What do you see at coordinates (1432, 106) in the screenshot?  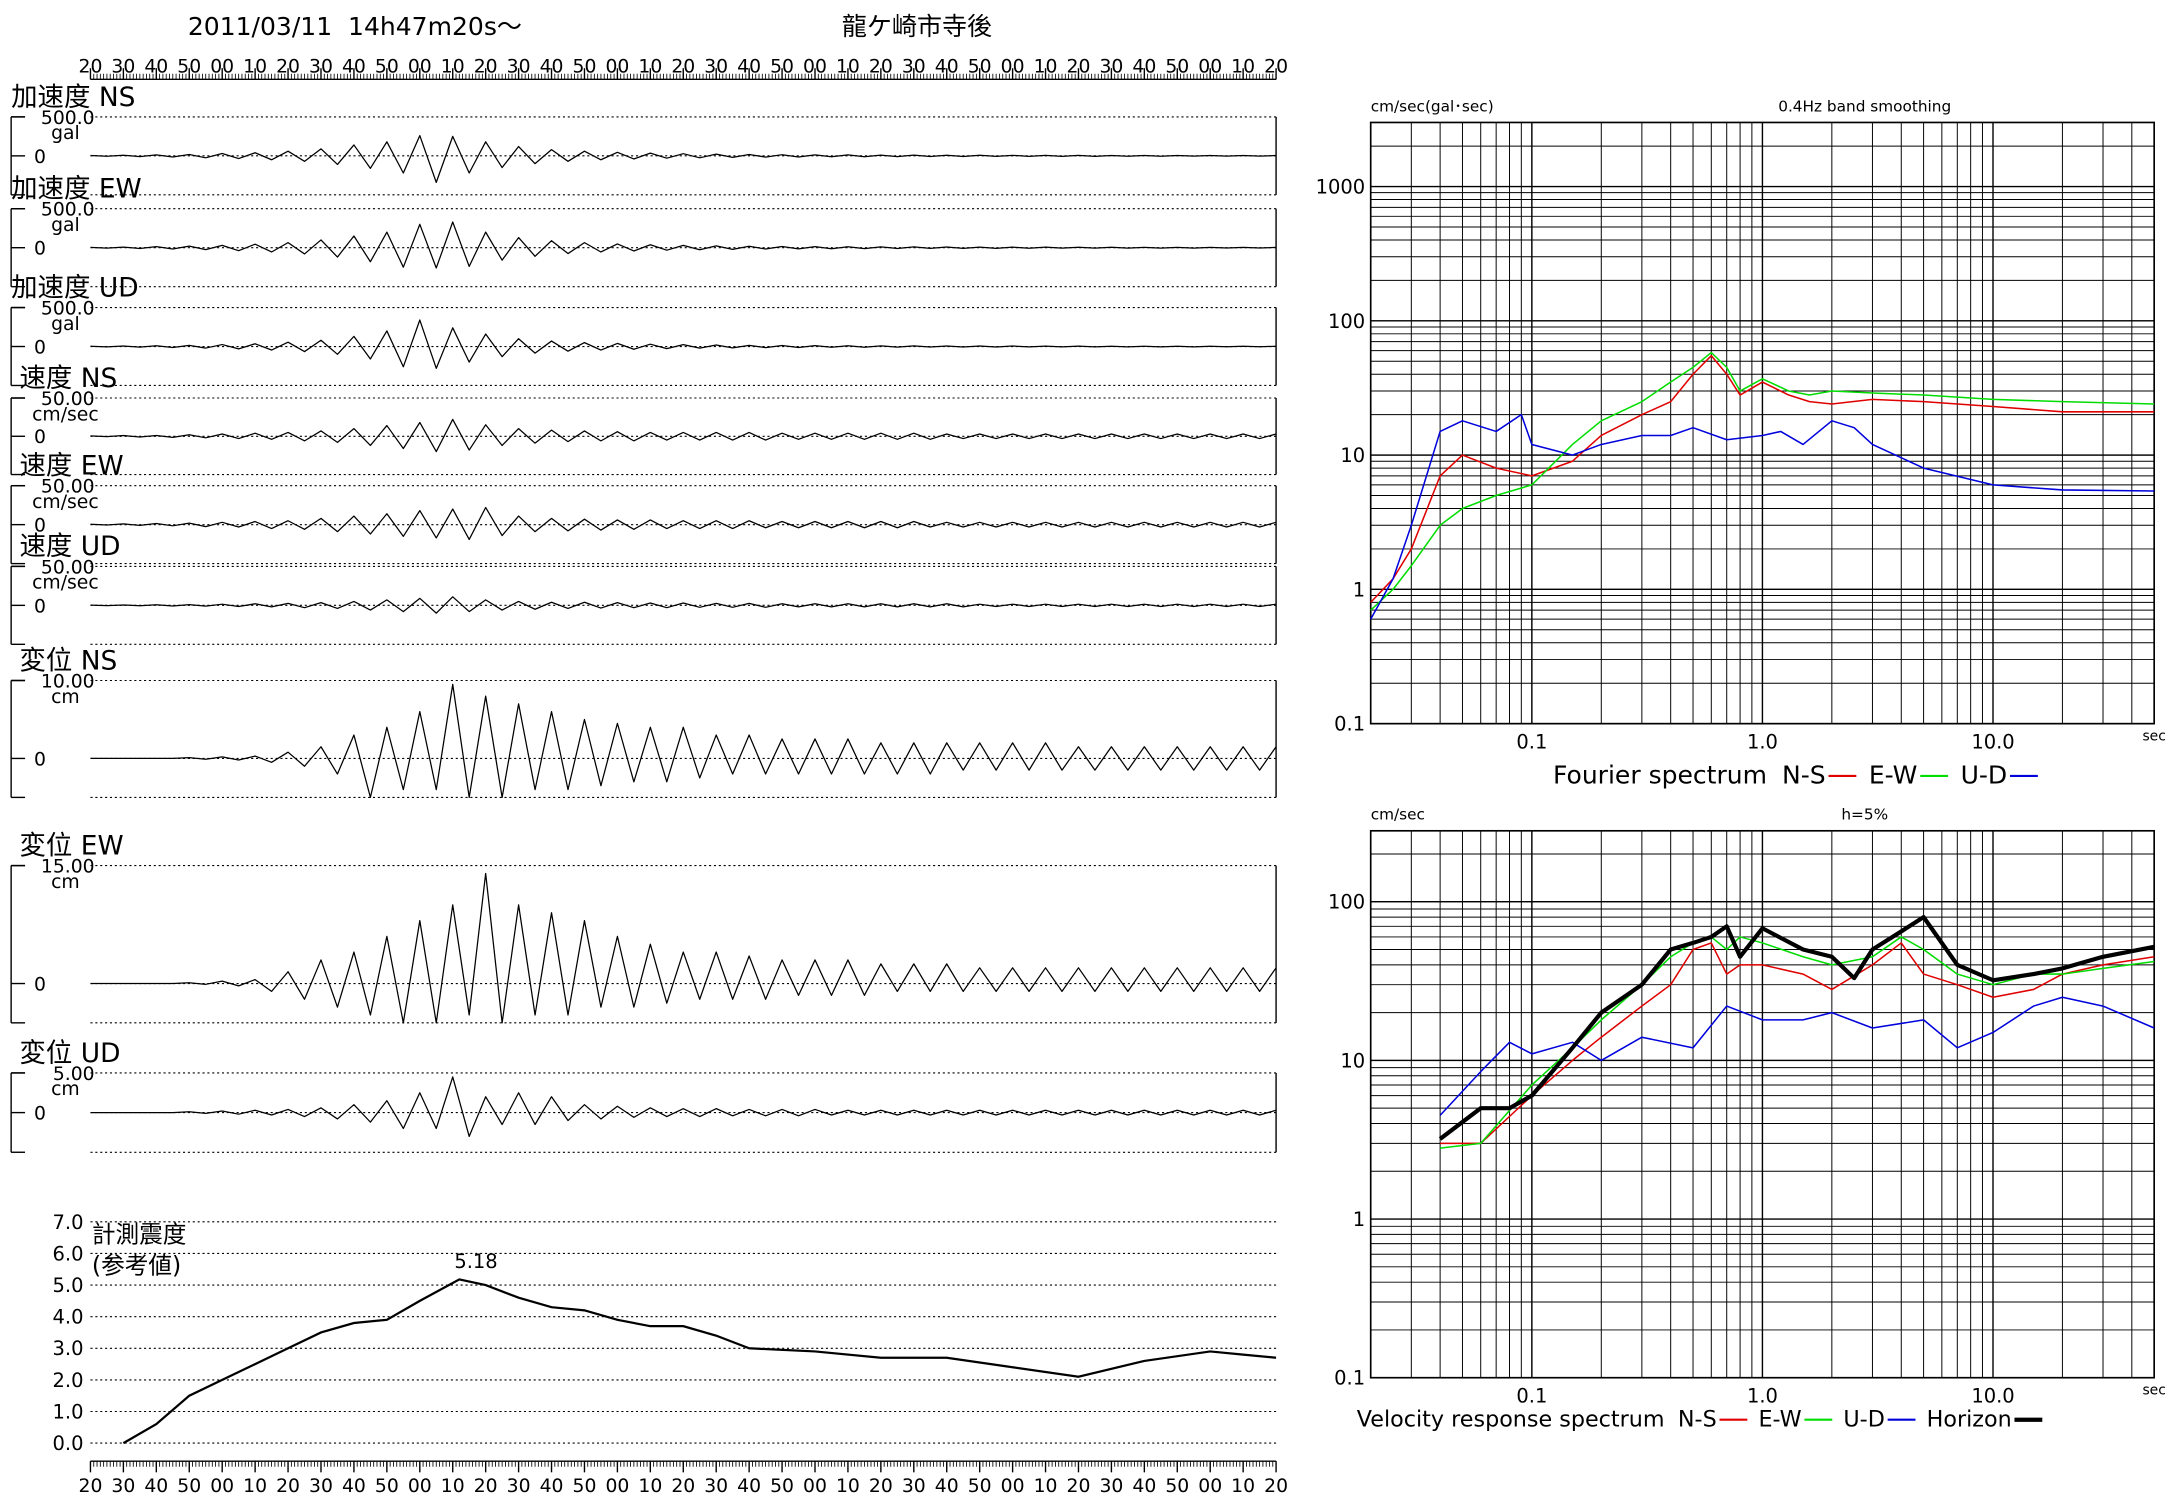 I see `y-axis-label: cm/sec(gal･sec)` at bounding box center [1432, 106].